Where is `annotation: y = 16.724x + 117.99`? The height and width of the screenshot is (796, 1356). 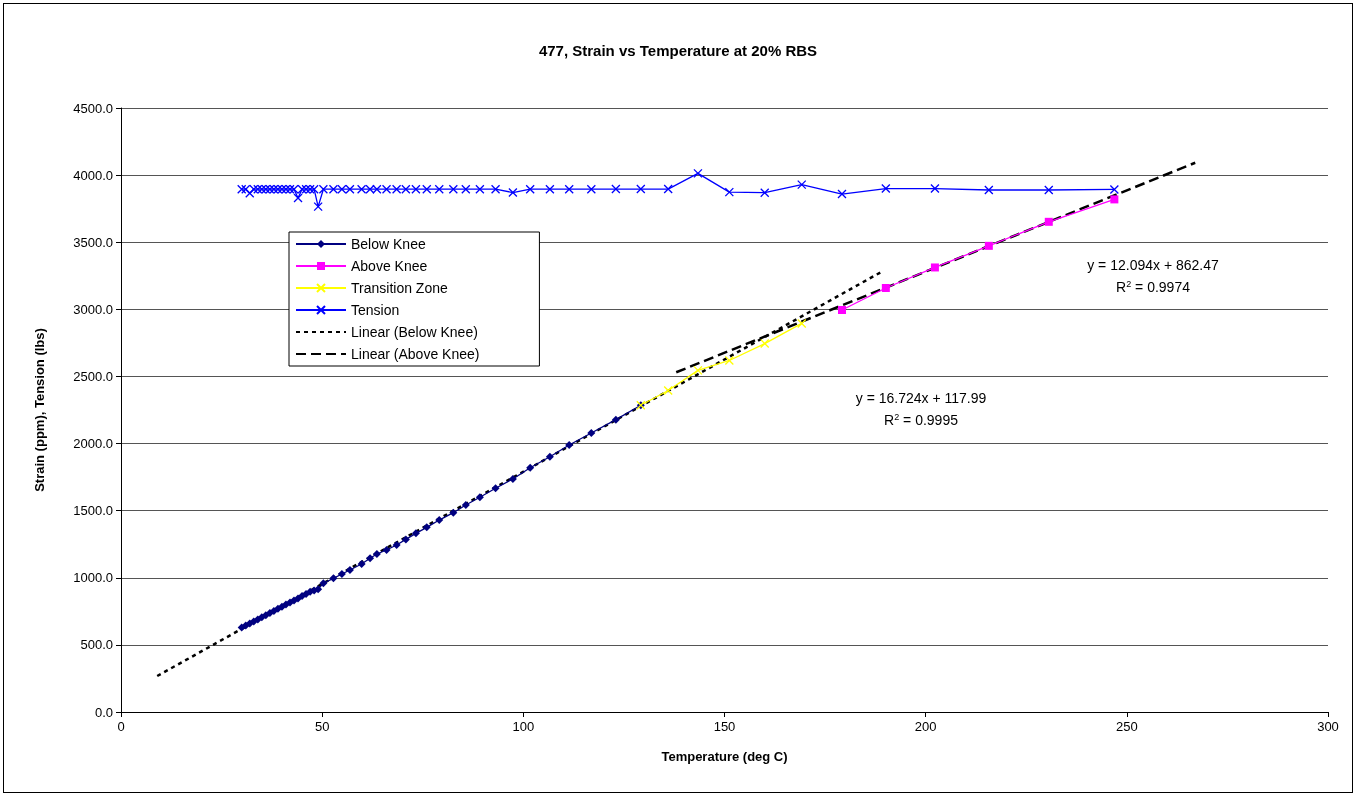
annotation: y = 16.724x + 117.99 is located at coordinates (921, 398).